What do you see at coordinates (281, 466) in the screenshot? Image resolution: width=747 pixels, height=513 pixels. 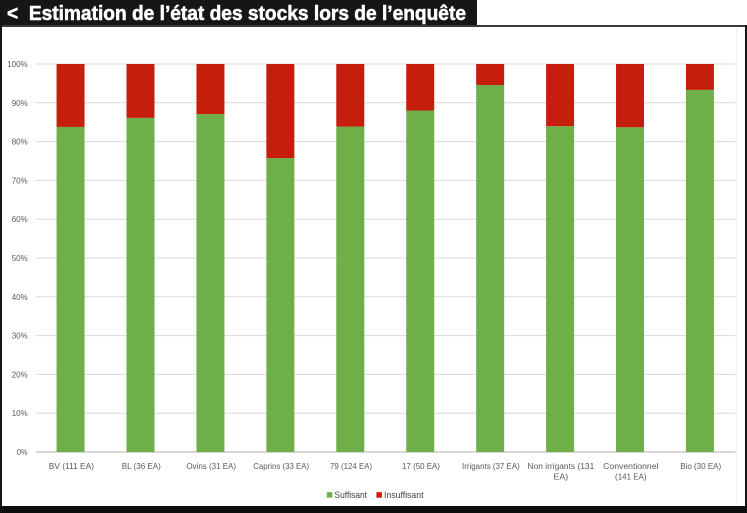 I see `svg-text: Caprins (33 EA)` at bounding box center [281, 466].